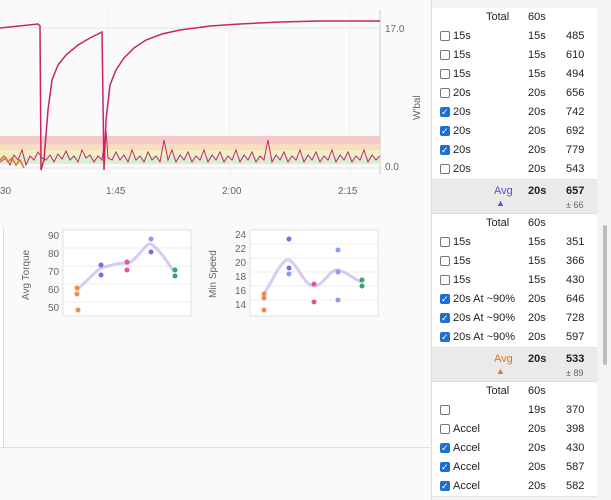 The height and width of the screenshot is (500, 611). What do you see at coordinates (215, 447) in the screenshot?
I see `divider` at bounding box center [215, 447].